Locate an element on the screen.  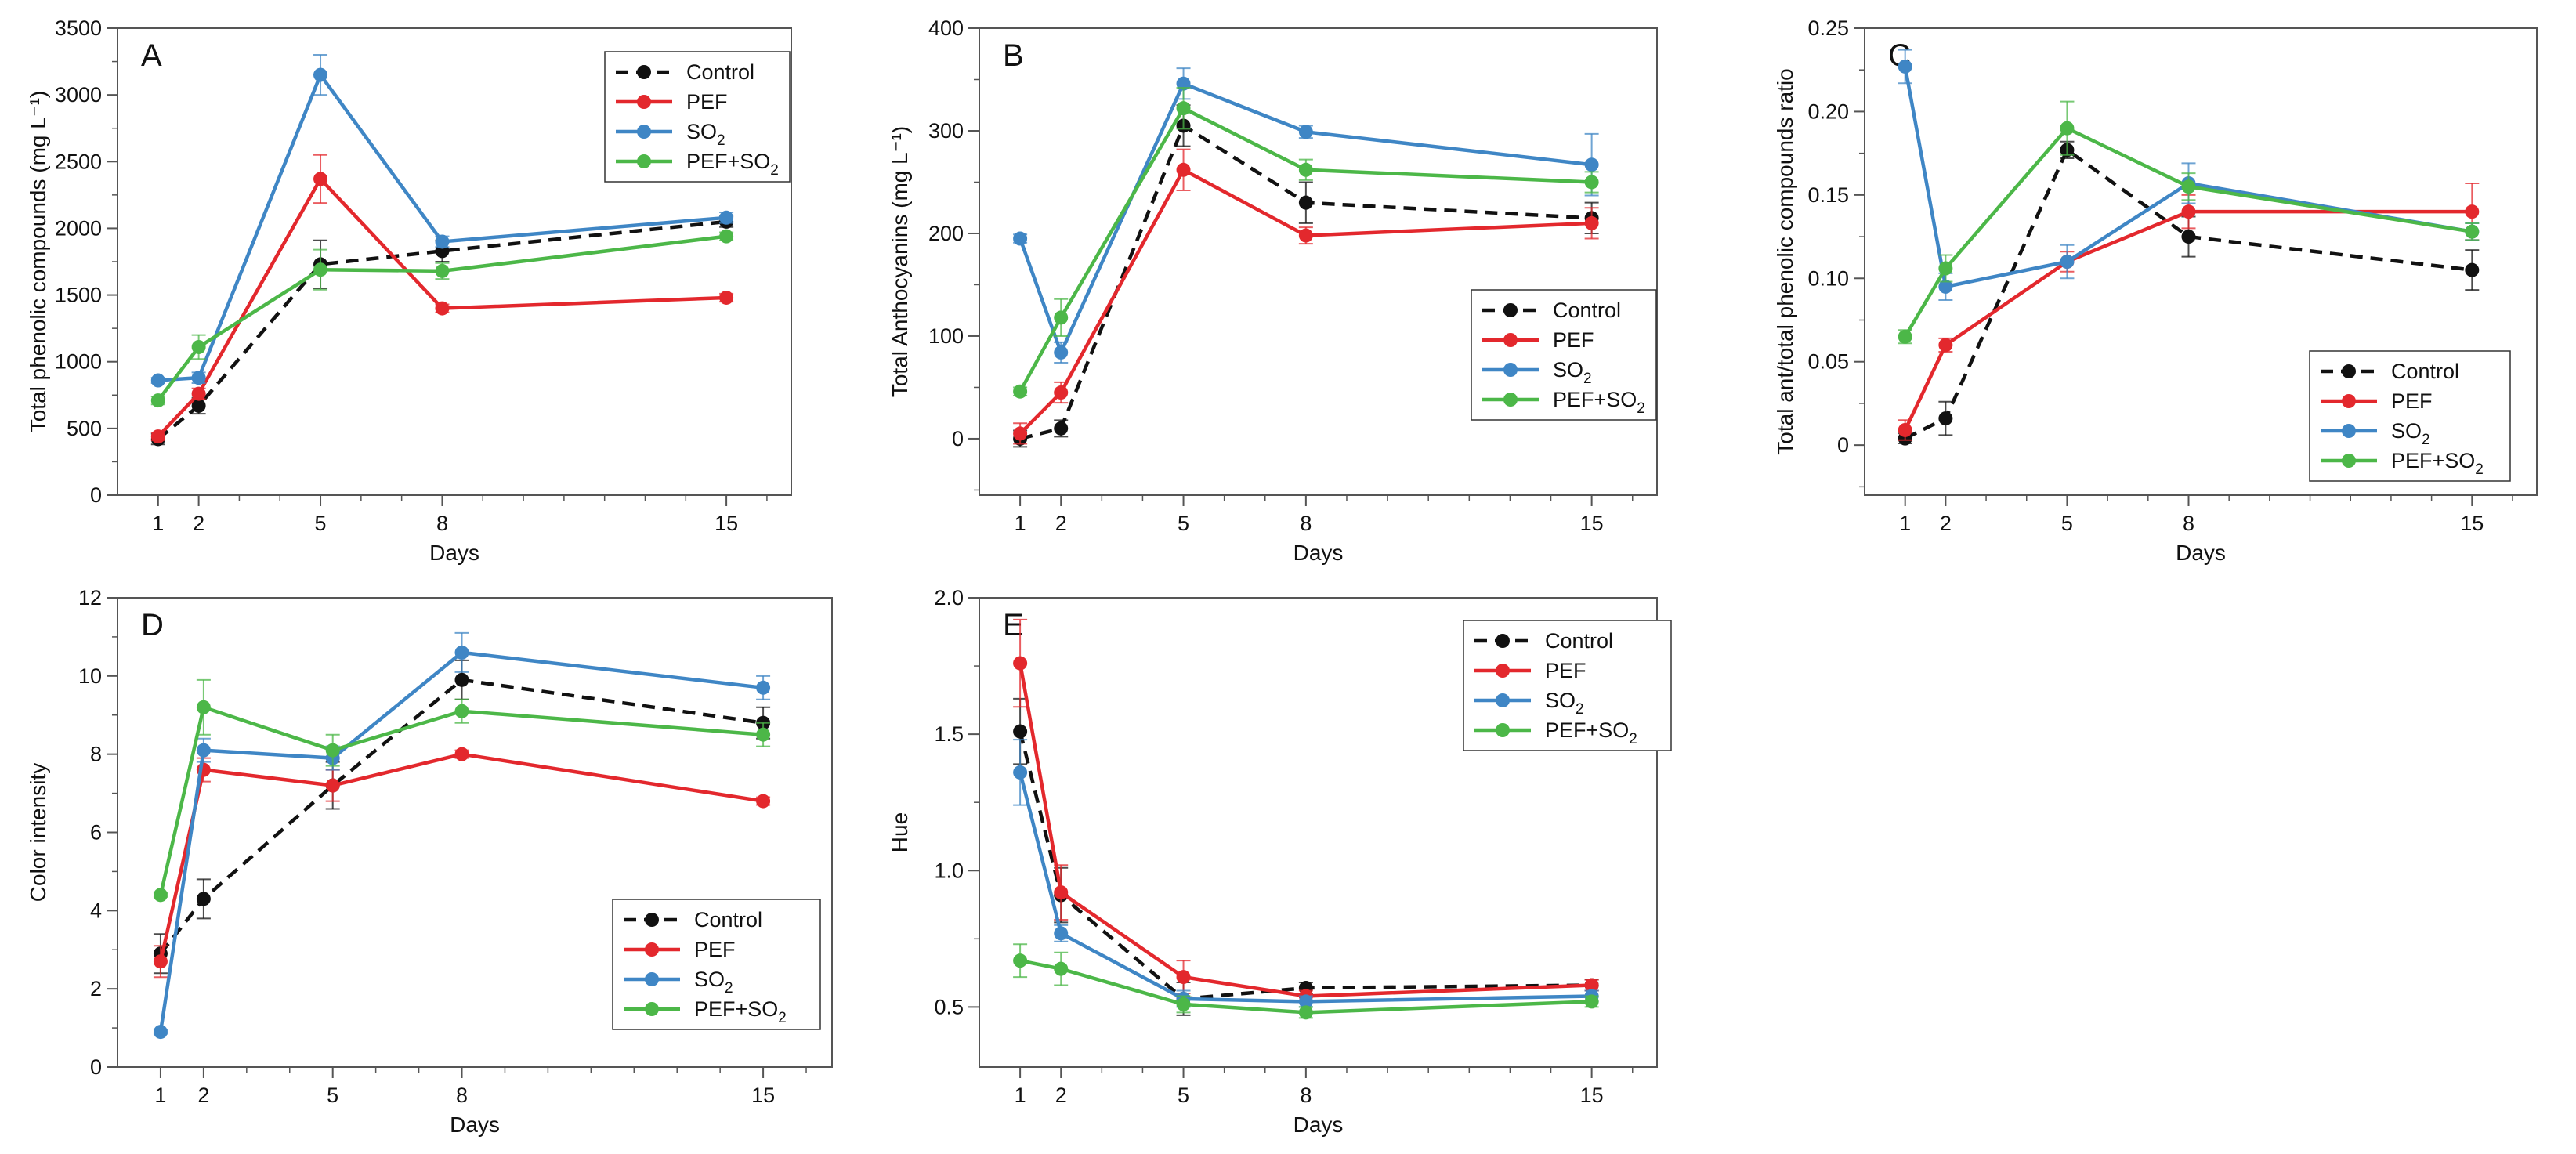
panel-letter: A is located at coordinates (151, 55).